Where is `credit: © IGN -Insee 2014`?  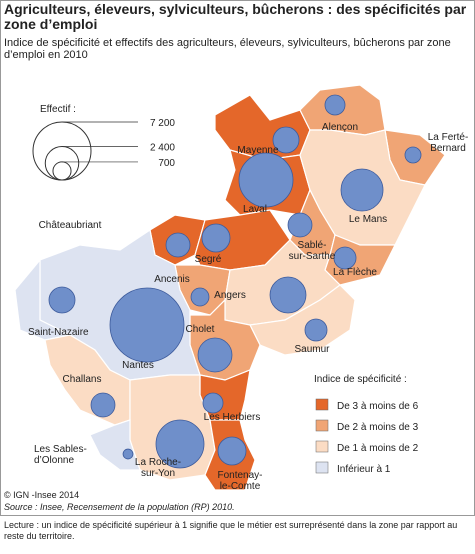 credit: © IGN -Insee 2014 is located at coordinates (41, 495).